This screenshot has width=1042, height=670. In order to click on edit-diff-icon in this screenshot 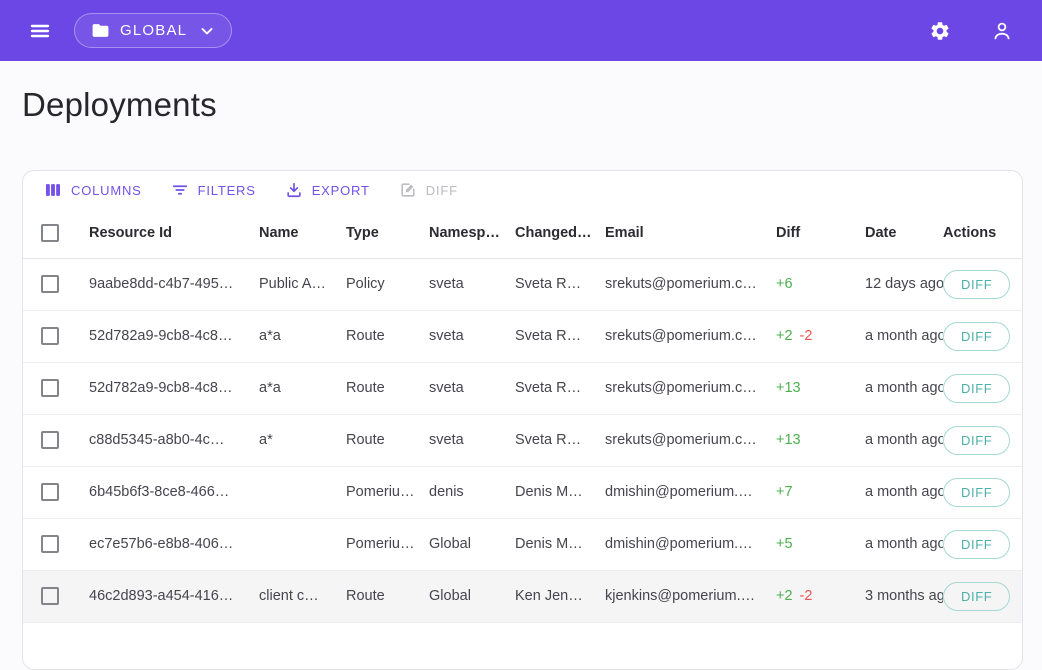, I will do `click(408, 190)`.